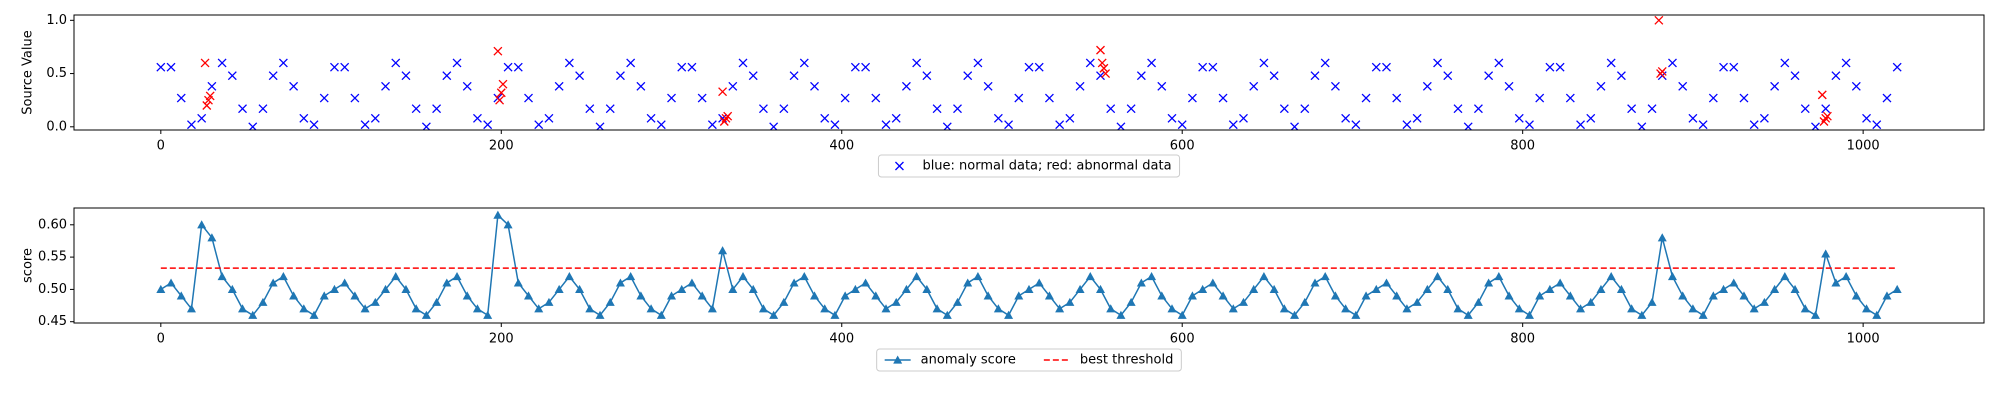 The height and width of the screenshot is (400, 2000). What do you see at coordinates (52, 257) in the screenshot?
I see `y-tick-label: 0.55` at bounding box center [52, 257].